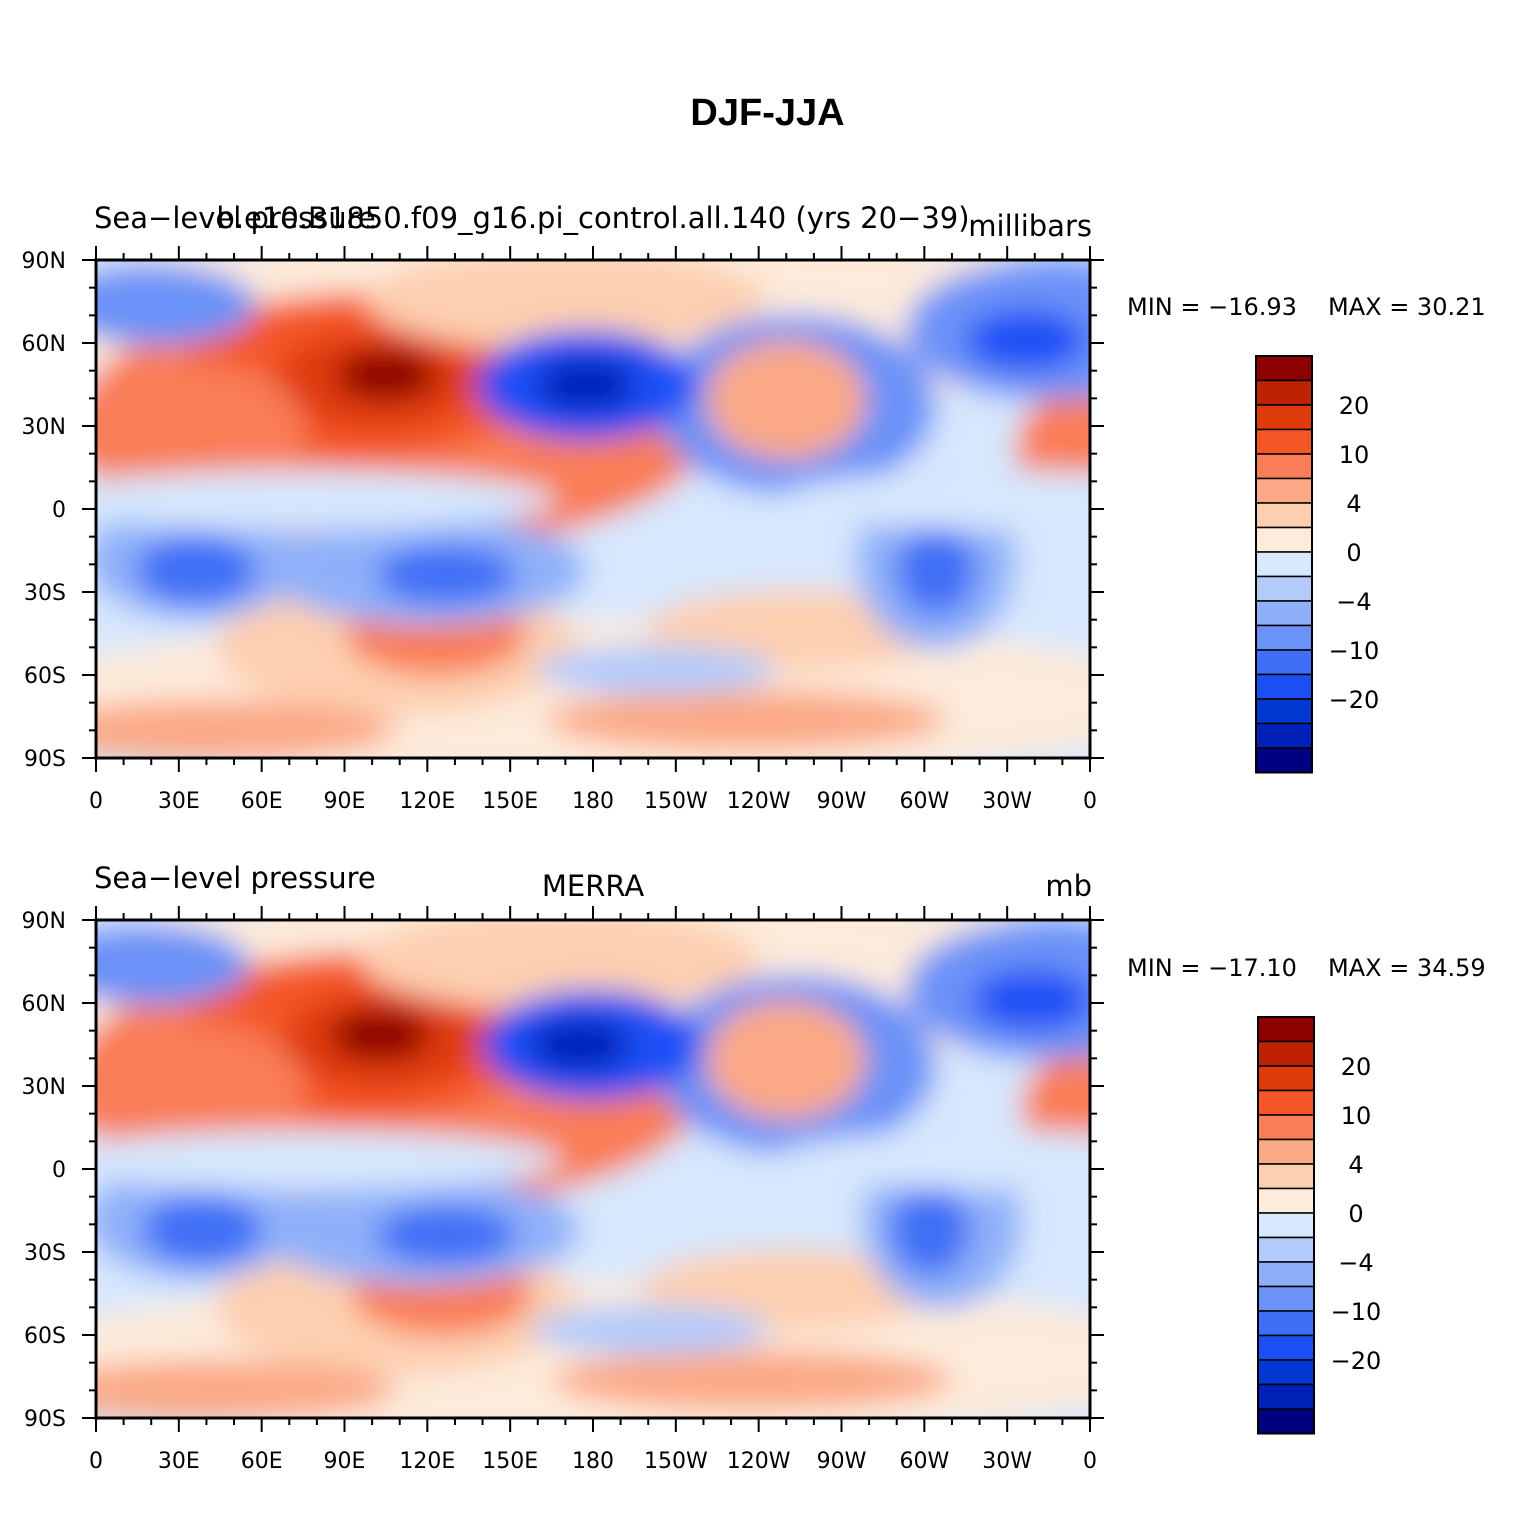 This screenshot has height=1538, width=1535. Describe the element at coordinates (924, 1461) in the screenshot. I see `panel-2-x-tick-label: 60W` at that location.